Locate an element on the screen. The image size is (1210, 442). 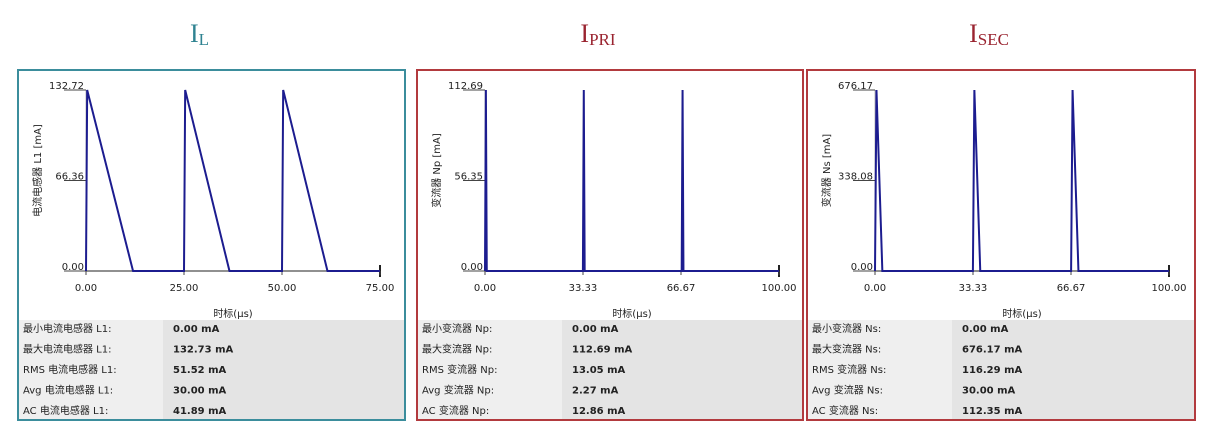
y-tick-label: 56.35 is located at coordinates (468, 176).